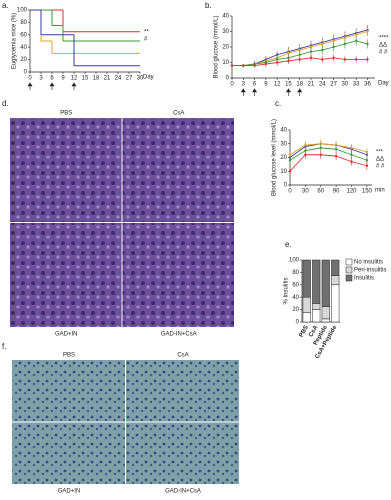  Describe the element at coordinates (225, 32) in the screenshot. I see `y-tick-label: 30` at that location.